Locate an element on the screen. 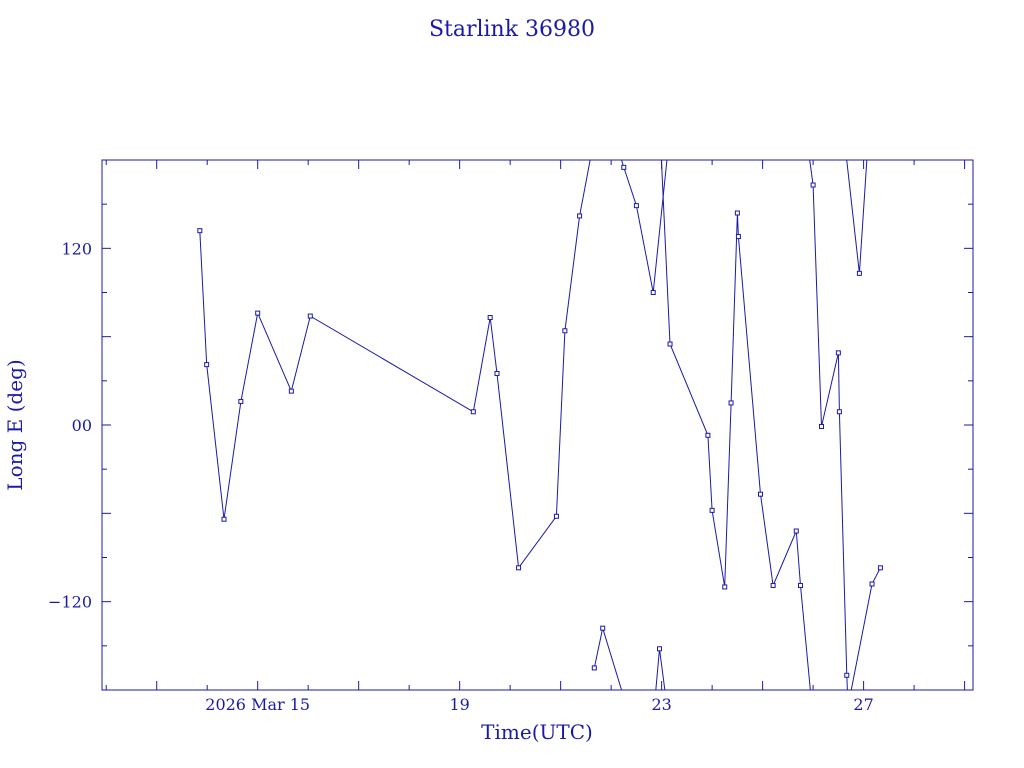 This screenshot has height=768, width=1024. x-tick-label: 27 is located at coordinates (863, 704).